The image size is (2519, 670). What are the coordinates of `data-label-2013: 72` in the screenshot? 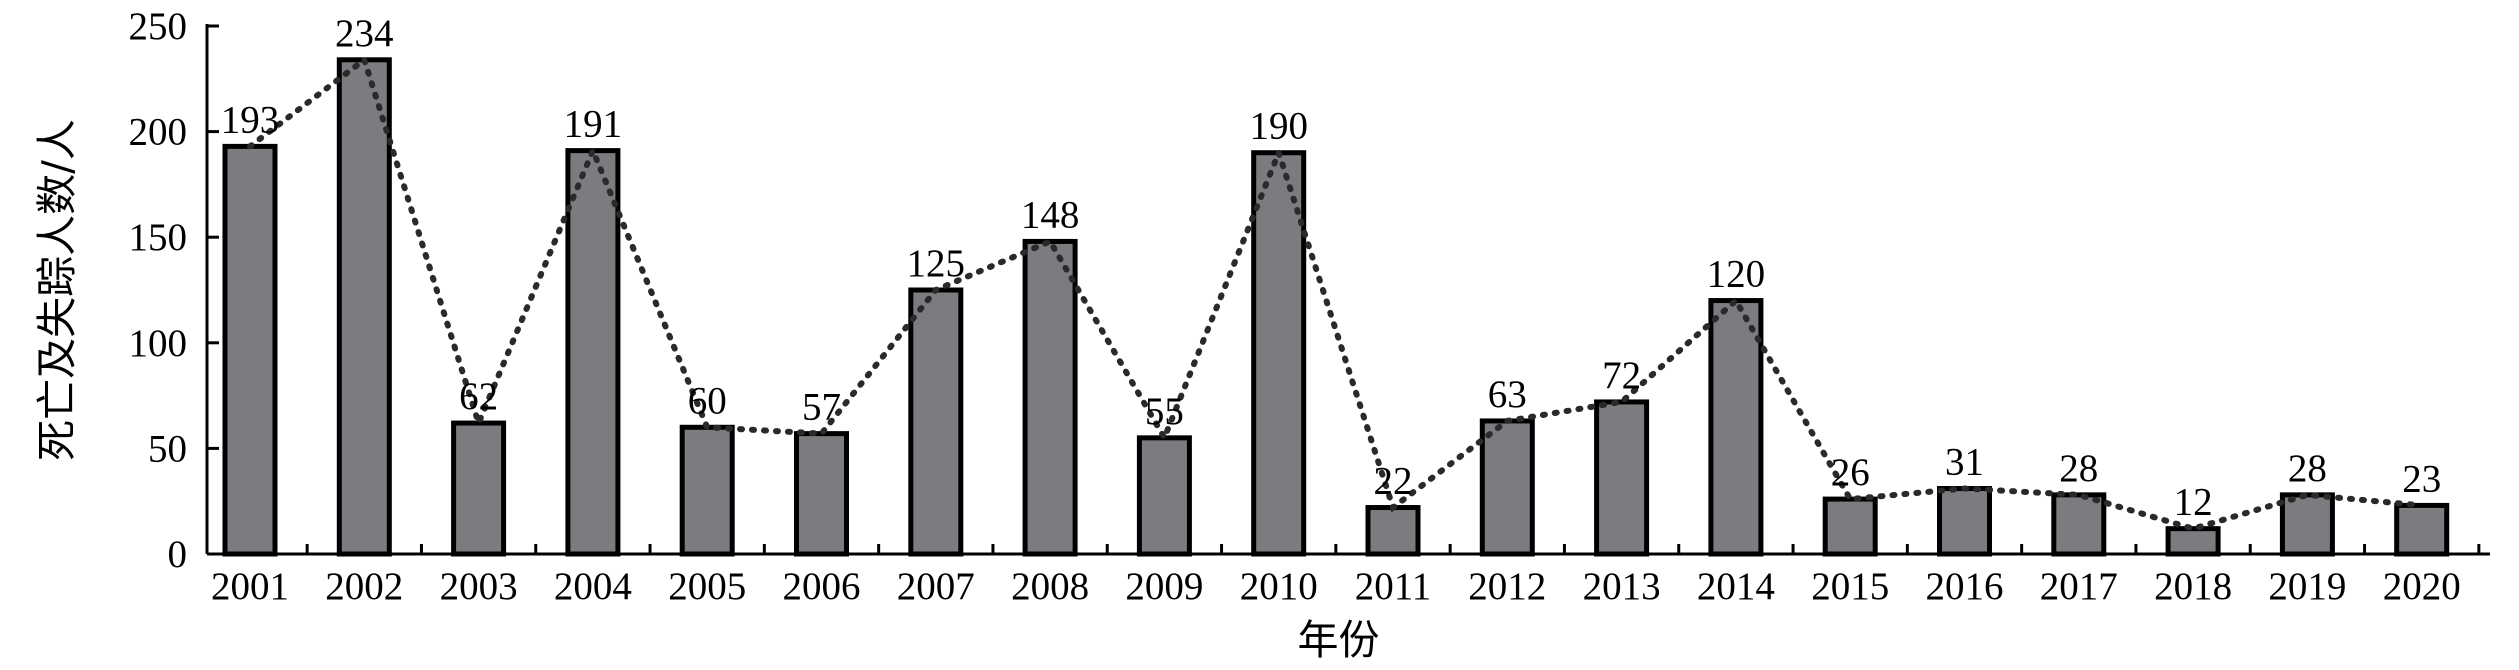 It's located at (1621, 375).